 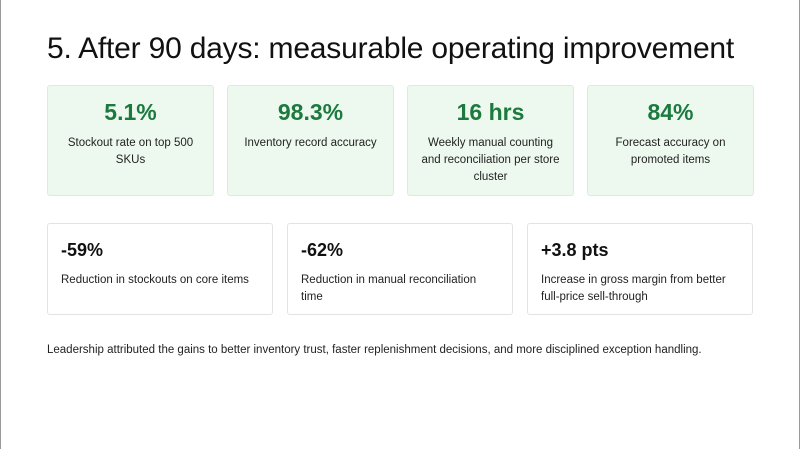 I want to click on metric-card-forecast-accuracy: 84% Forecast accuracy on promoted items, so click(x=670, y=140).